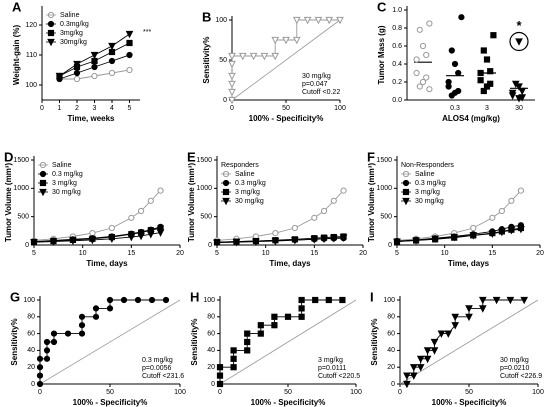 The width and height of the screenshot is (550, 407). What do you see at coordinates (487, 108) in the screenshot?
I see `x-tick-label: 3` at bounding box center [487, 108].